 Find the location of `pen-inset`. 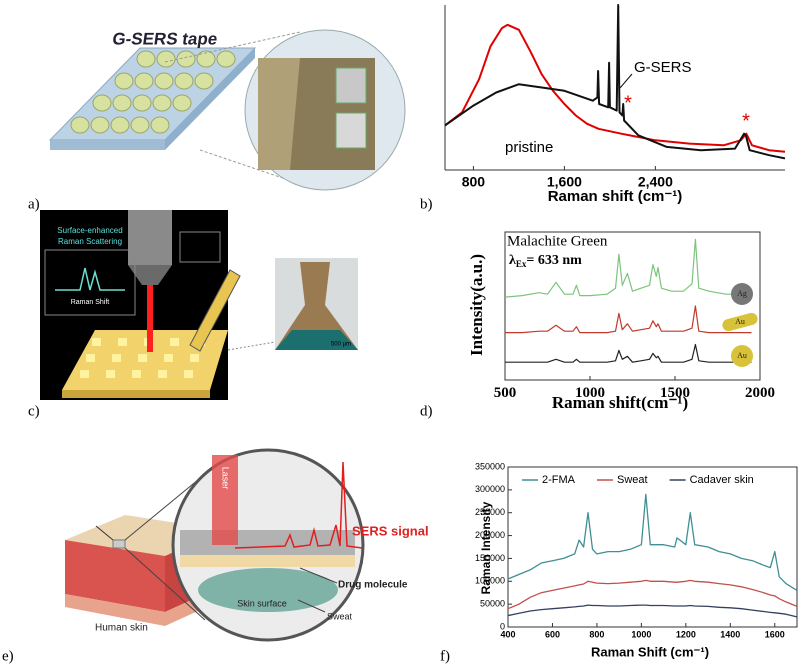

pen-inset is located at coordinates (200, 247).